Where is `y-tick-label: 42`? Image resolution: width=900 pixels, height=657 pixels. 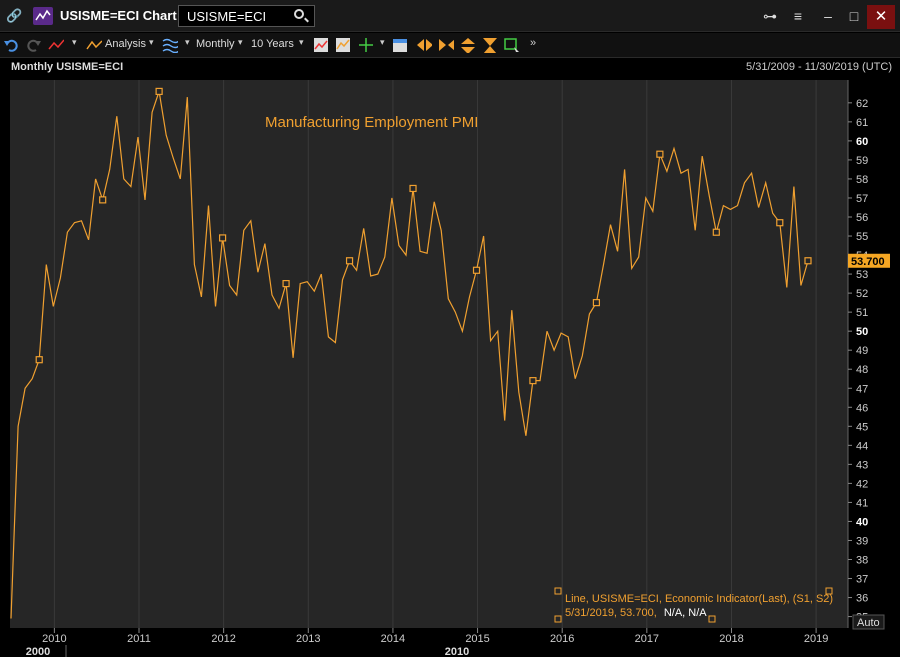
y-tick-label: 42 is located at coordinates (862, 484).